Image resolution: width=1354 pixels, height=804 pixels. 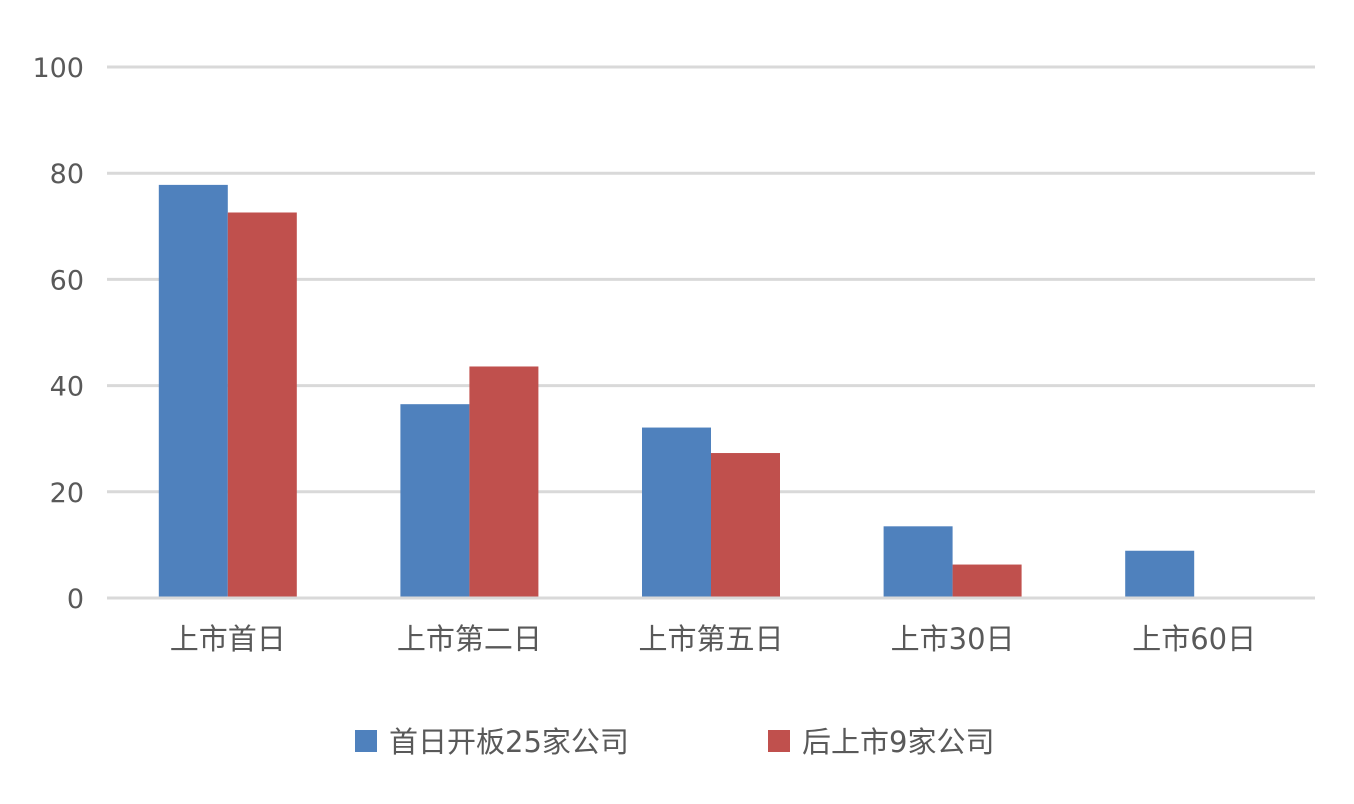 What do you see at coordinates (898, 742) in the screenshot?
I see `legend-label: 后上市9家公司` at bounding box center [898, 742].